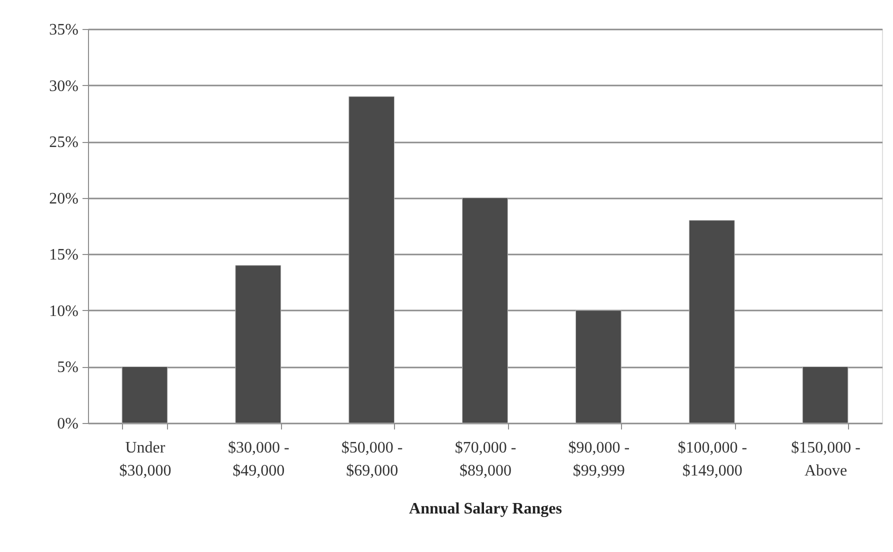  I want to click on y-tick-label: 10%, so click(63, 311).